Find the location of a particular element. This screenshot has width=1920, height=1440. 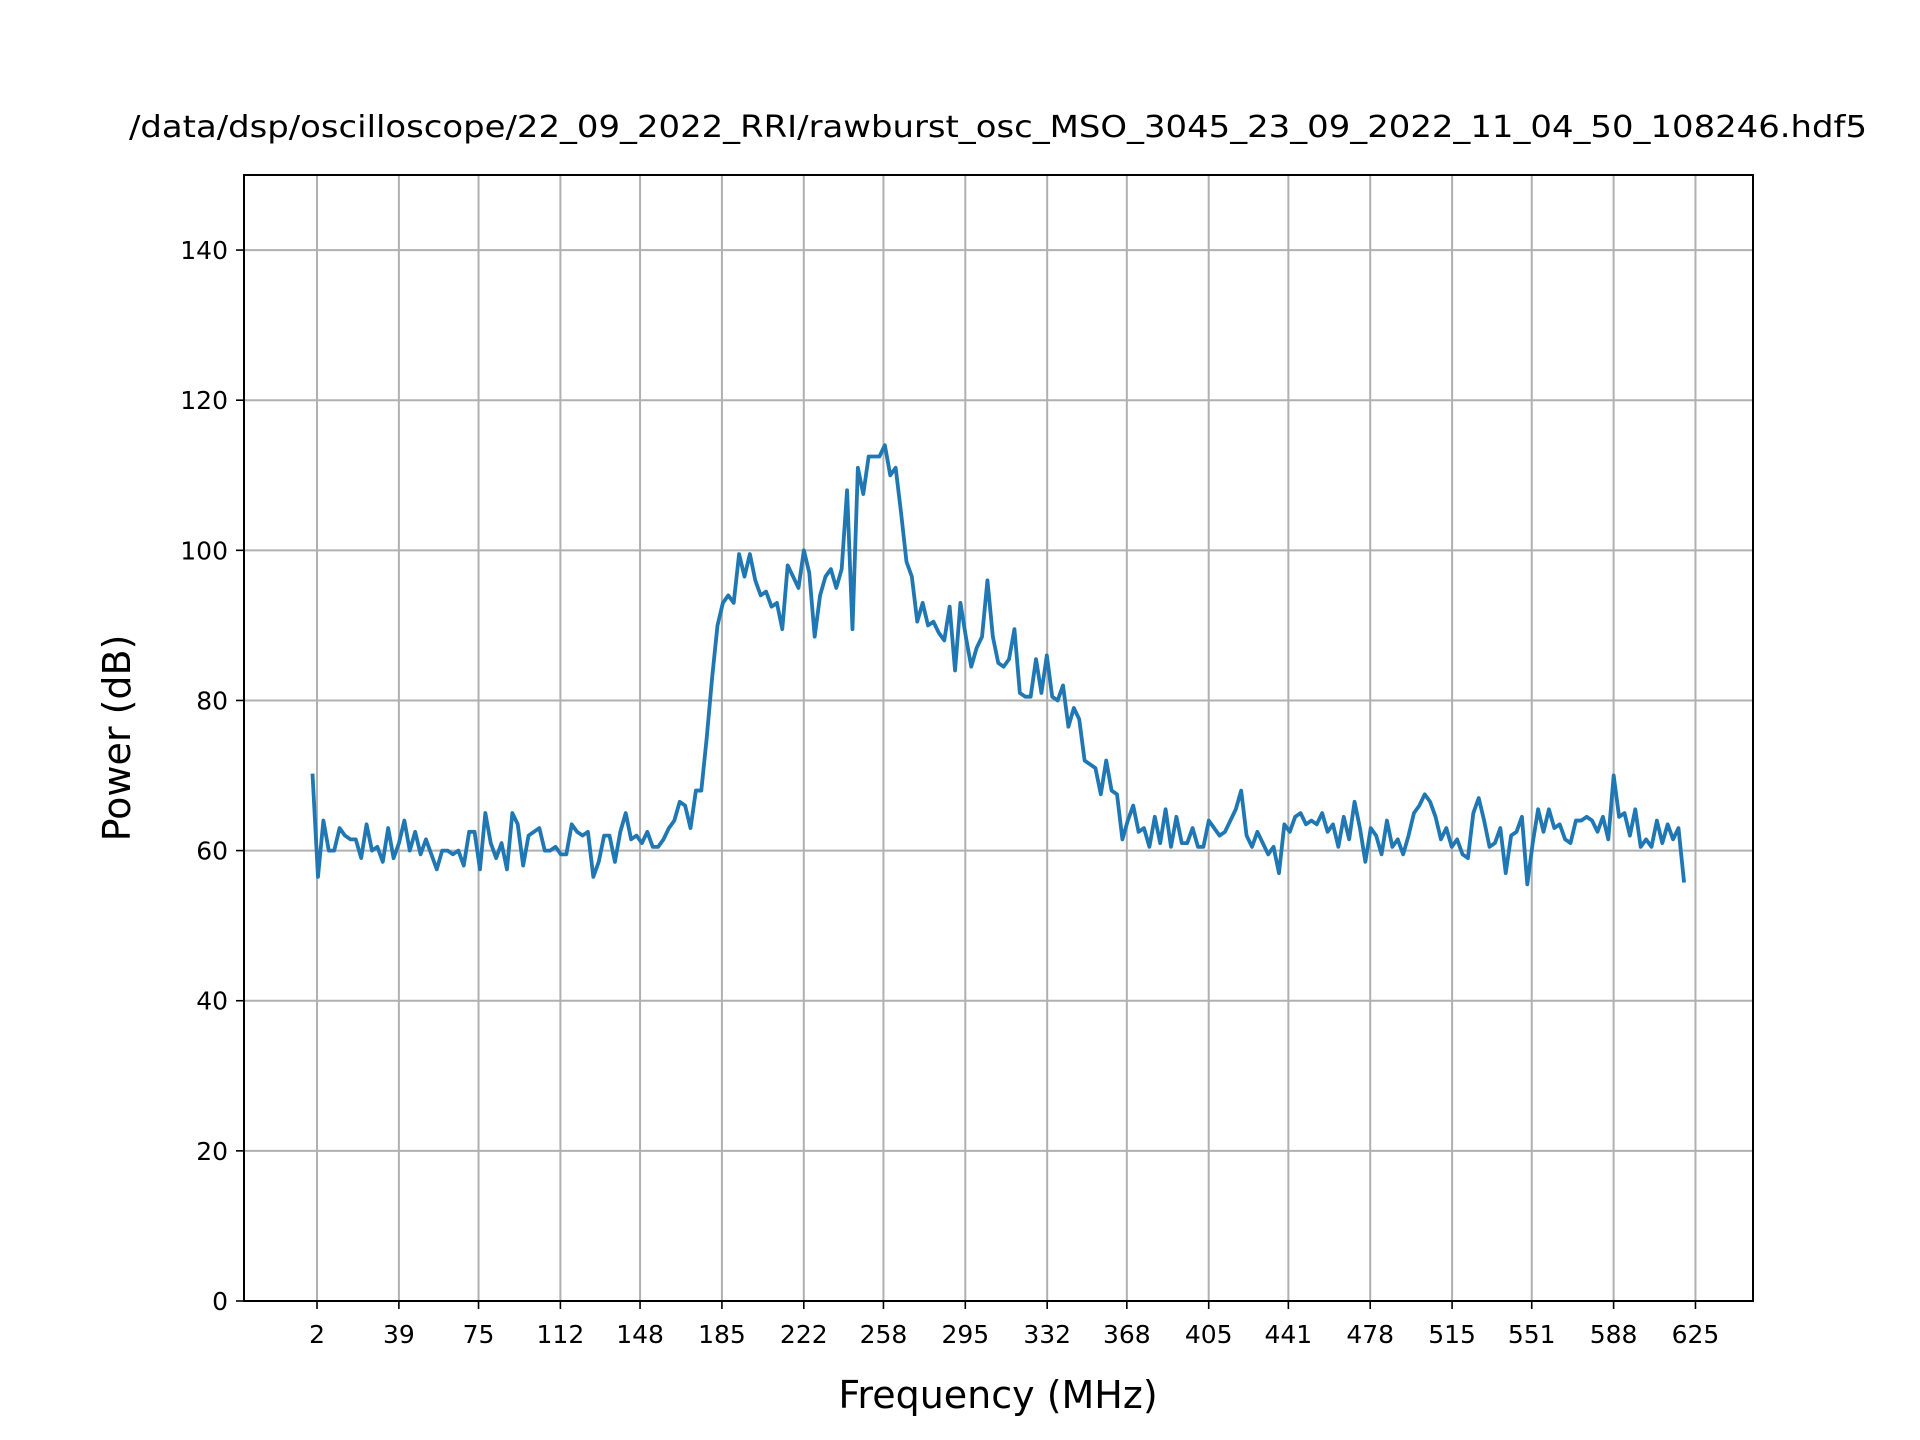

x-tick-label: 368 is located at coordinates (1127, 1334).